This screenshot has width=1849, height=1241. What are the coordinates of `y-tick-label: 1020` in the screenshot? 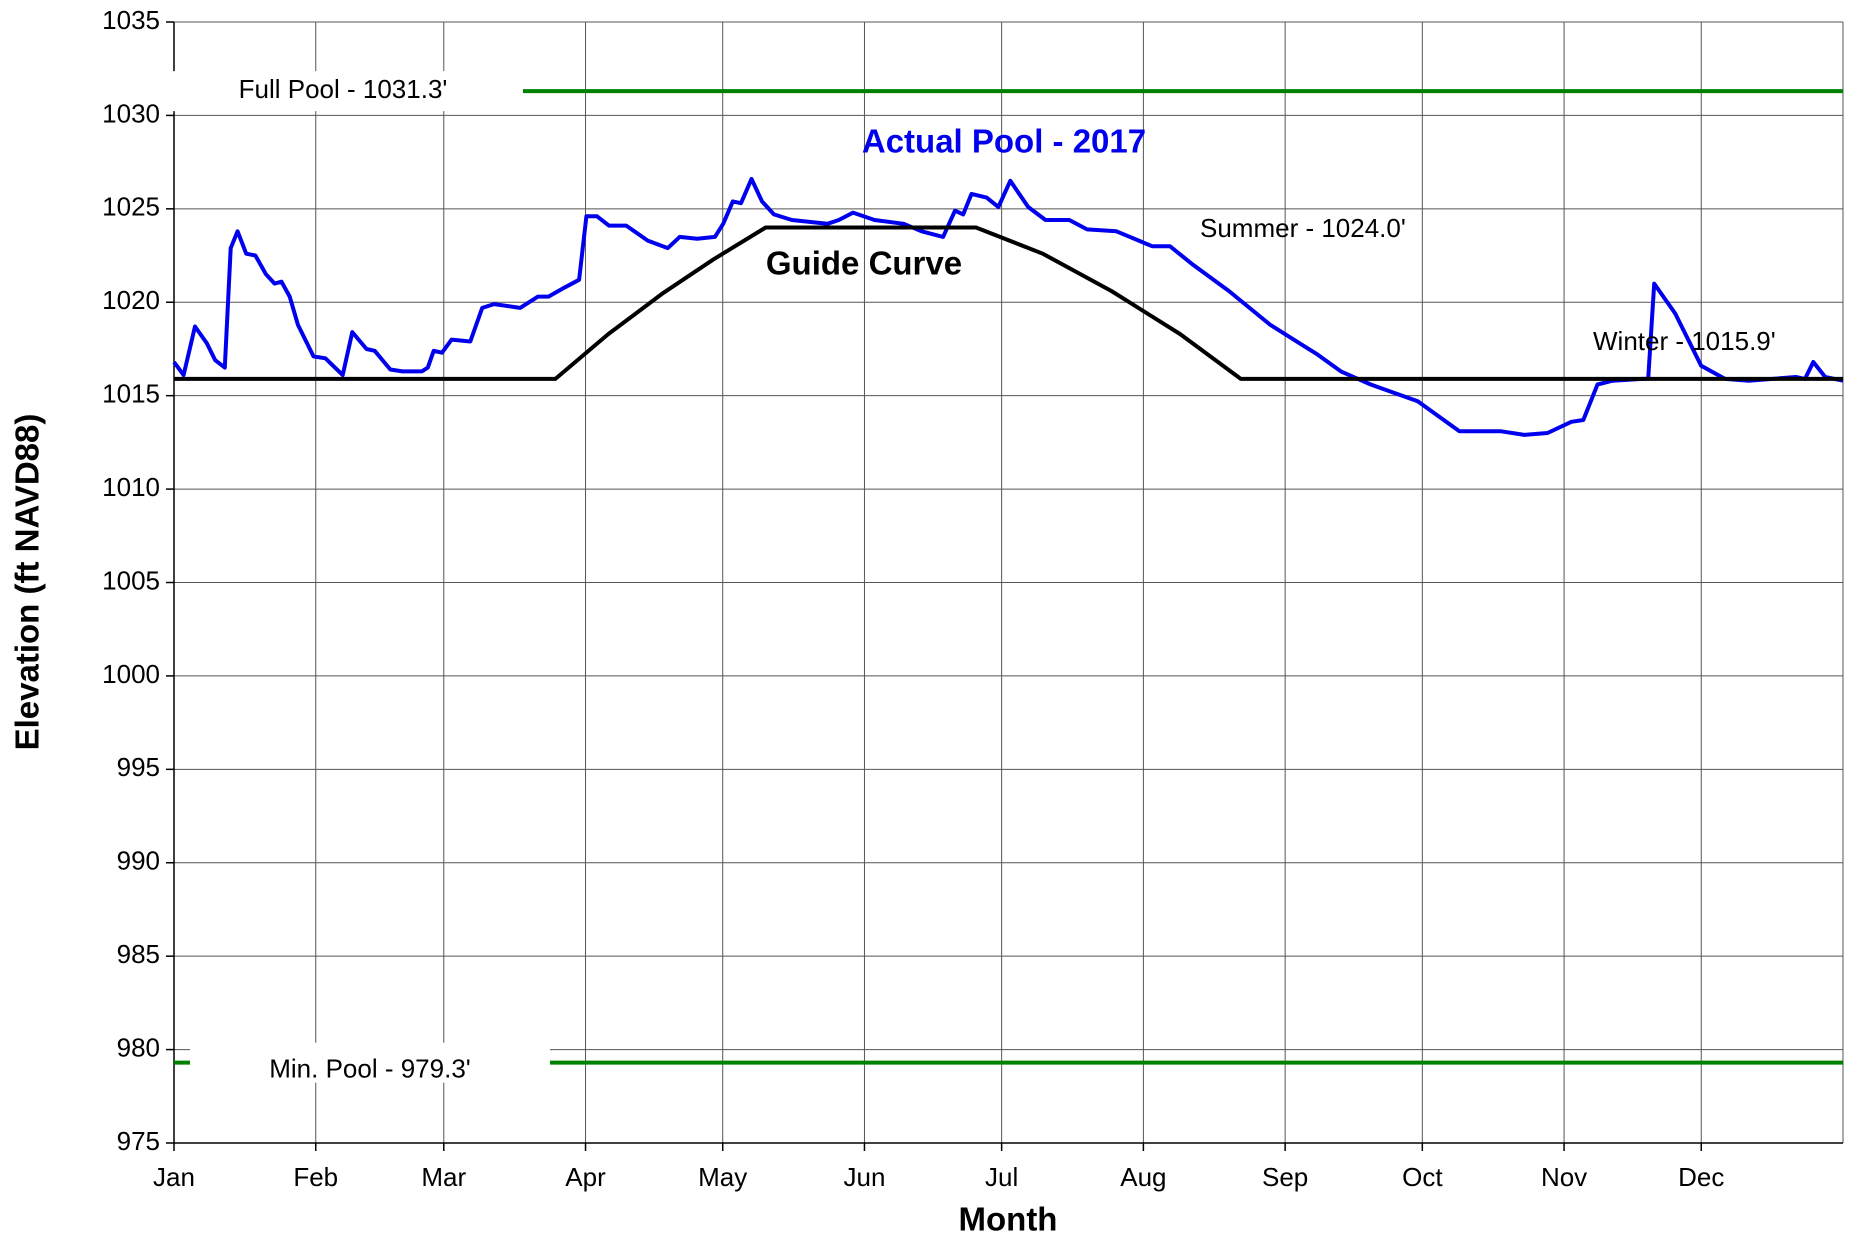 It's located at (131, 300).